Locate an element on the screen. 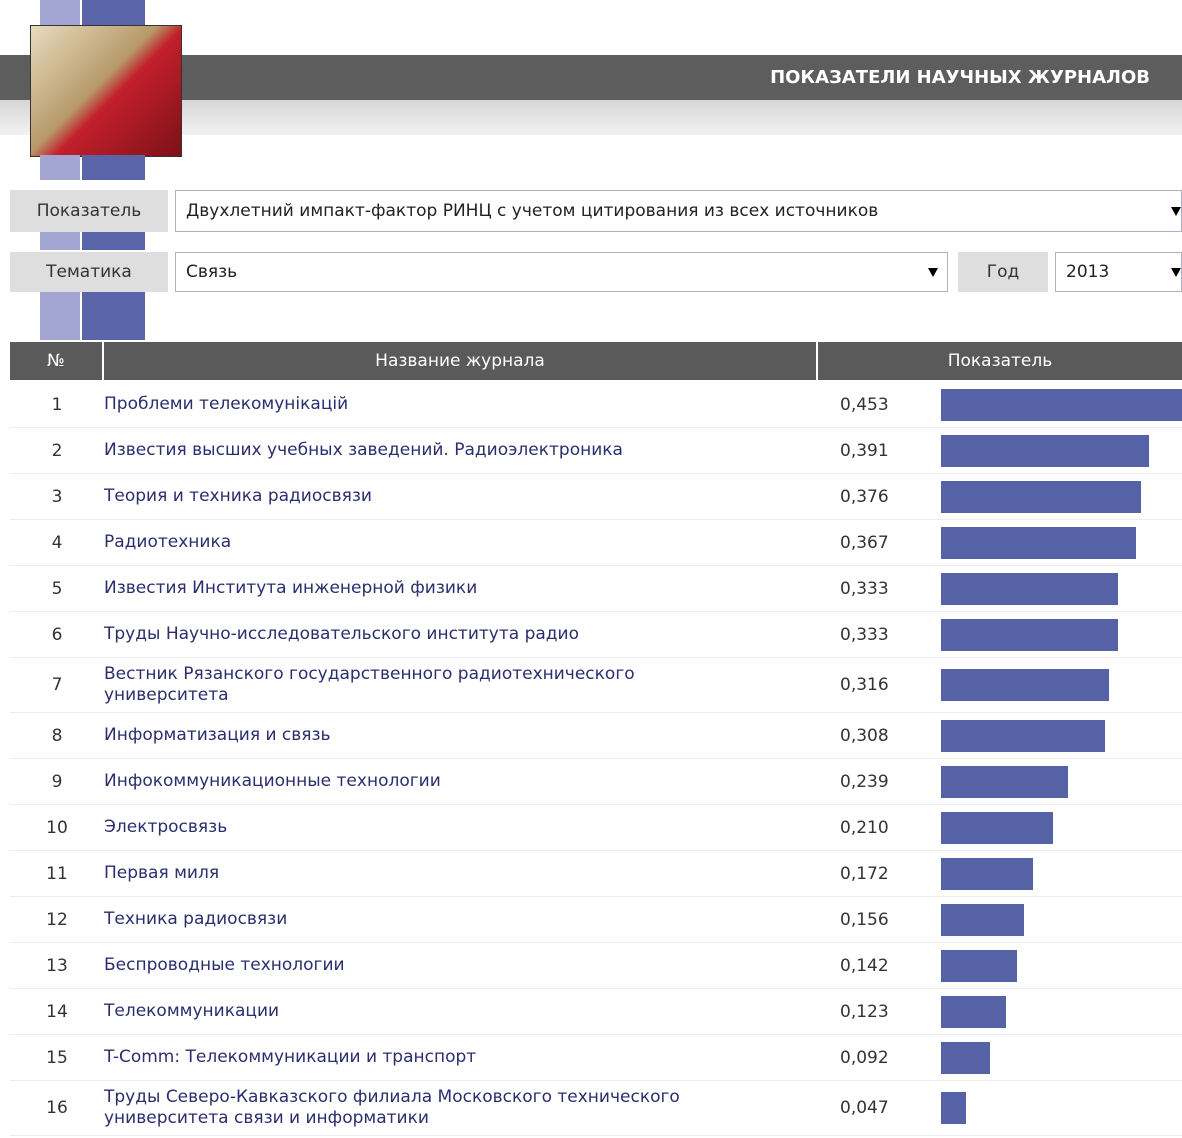 Image resolution: width=1182 pixels, height=1138 pixels. value-text: 0,172 is located at coordinates (864, 873).